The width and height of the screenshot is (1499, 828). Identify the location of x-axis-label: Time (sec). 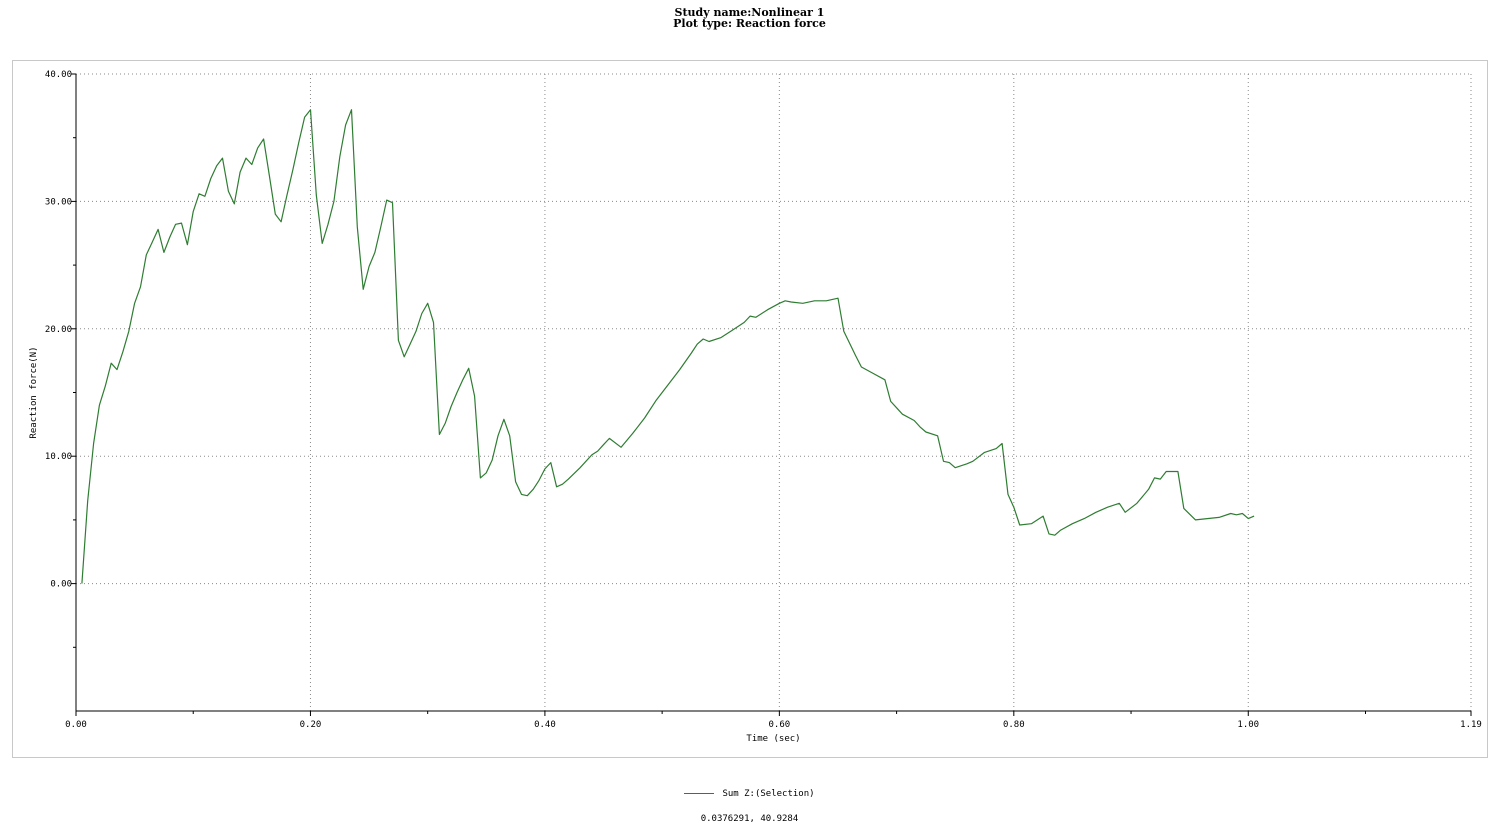
(773, 739).